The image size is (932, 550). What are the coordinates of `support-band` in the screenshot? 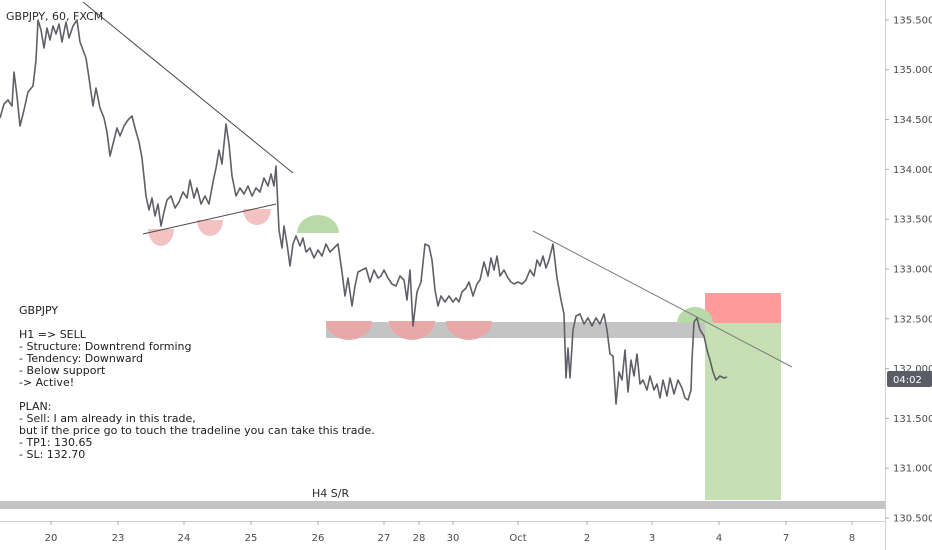 It's located at (553, 330).